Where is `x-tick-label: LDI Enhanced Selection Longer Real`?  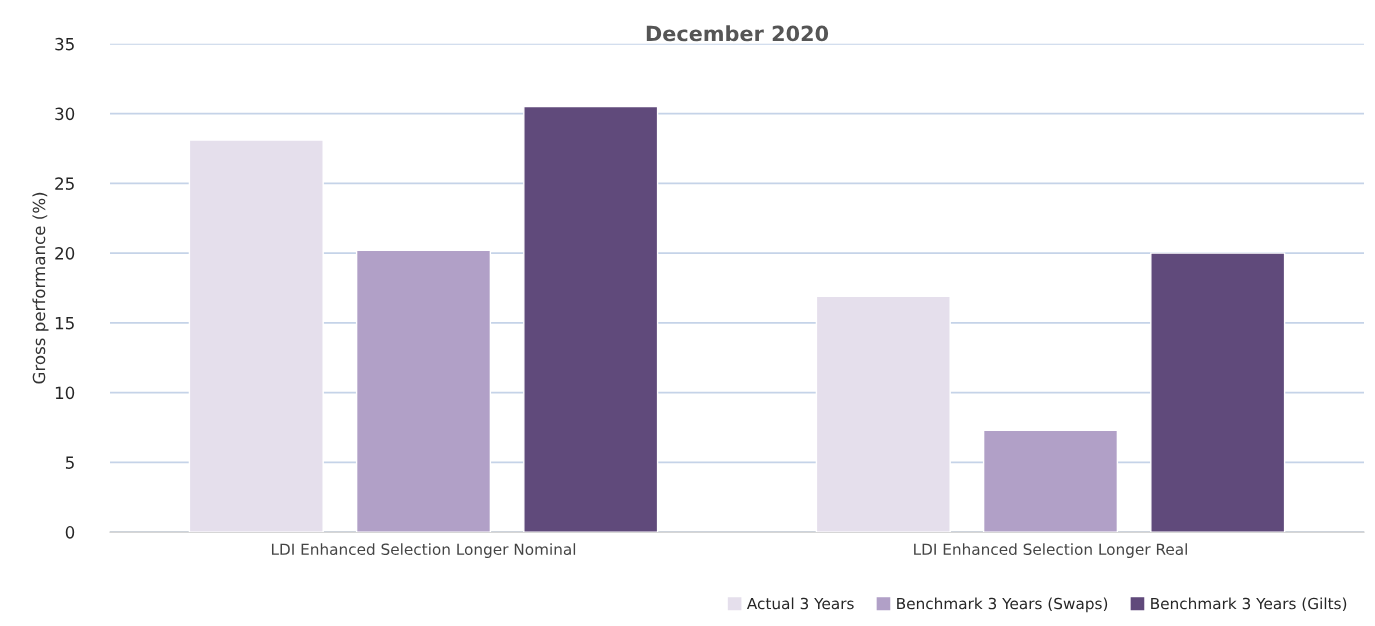 x-tick-label: LDI Enhanced Selection Longer Real is located at coordinates (1050, 550).